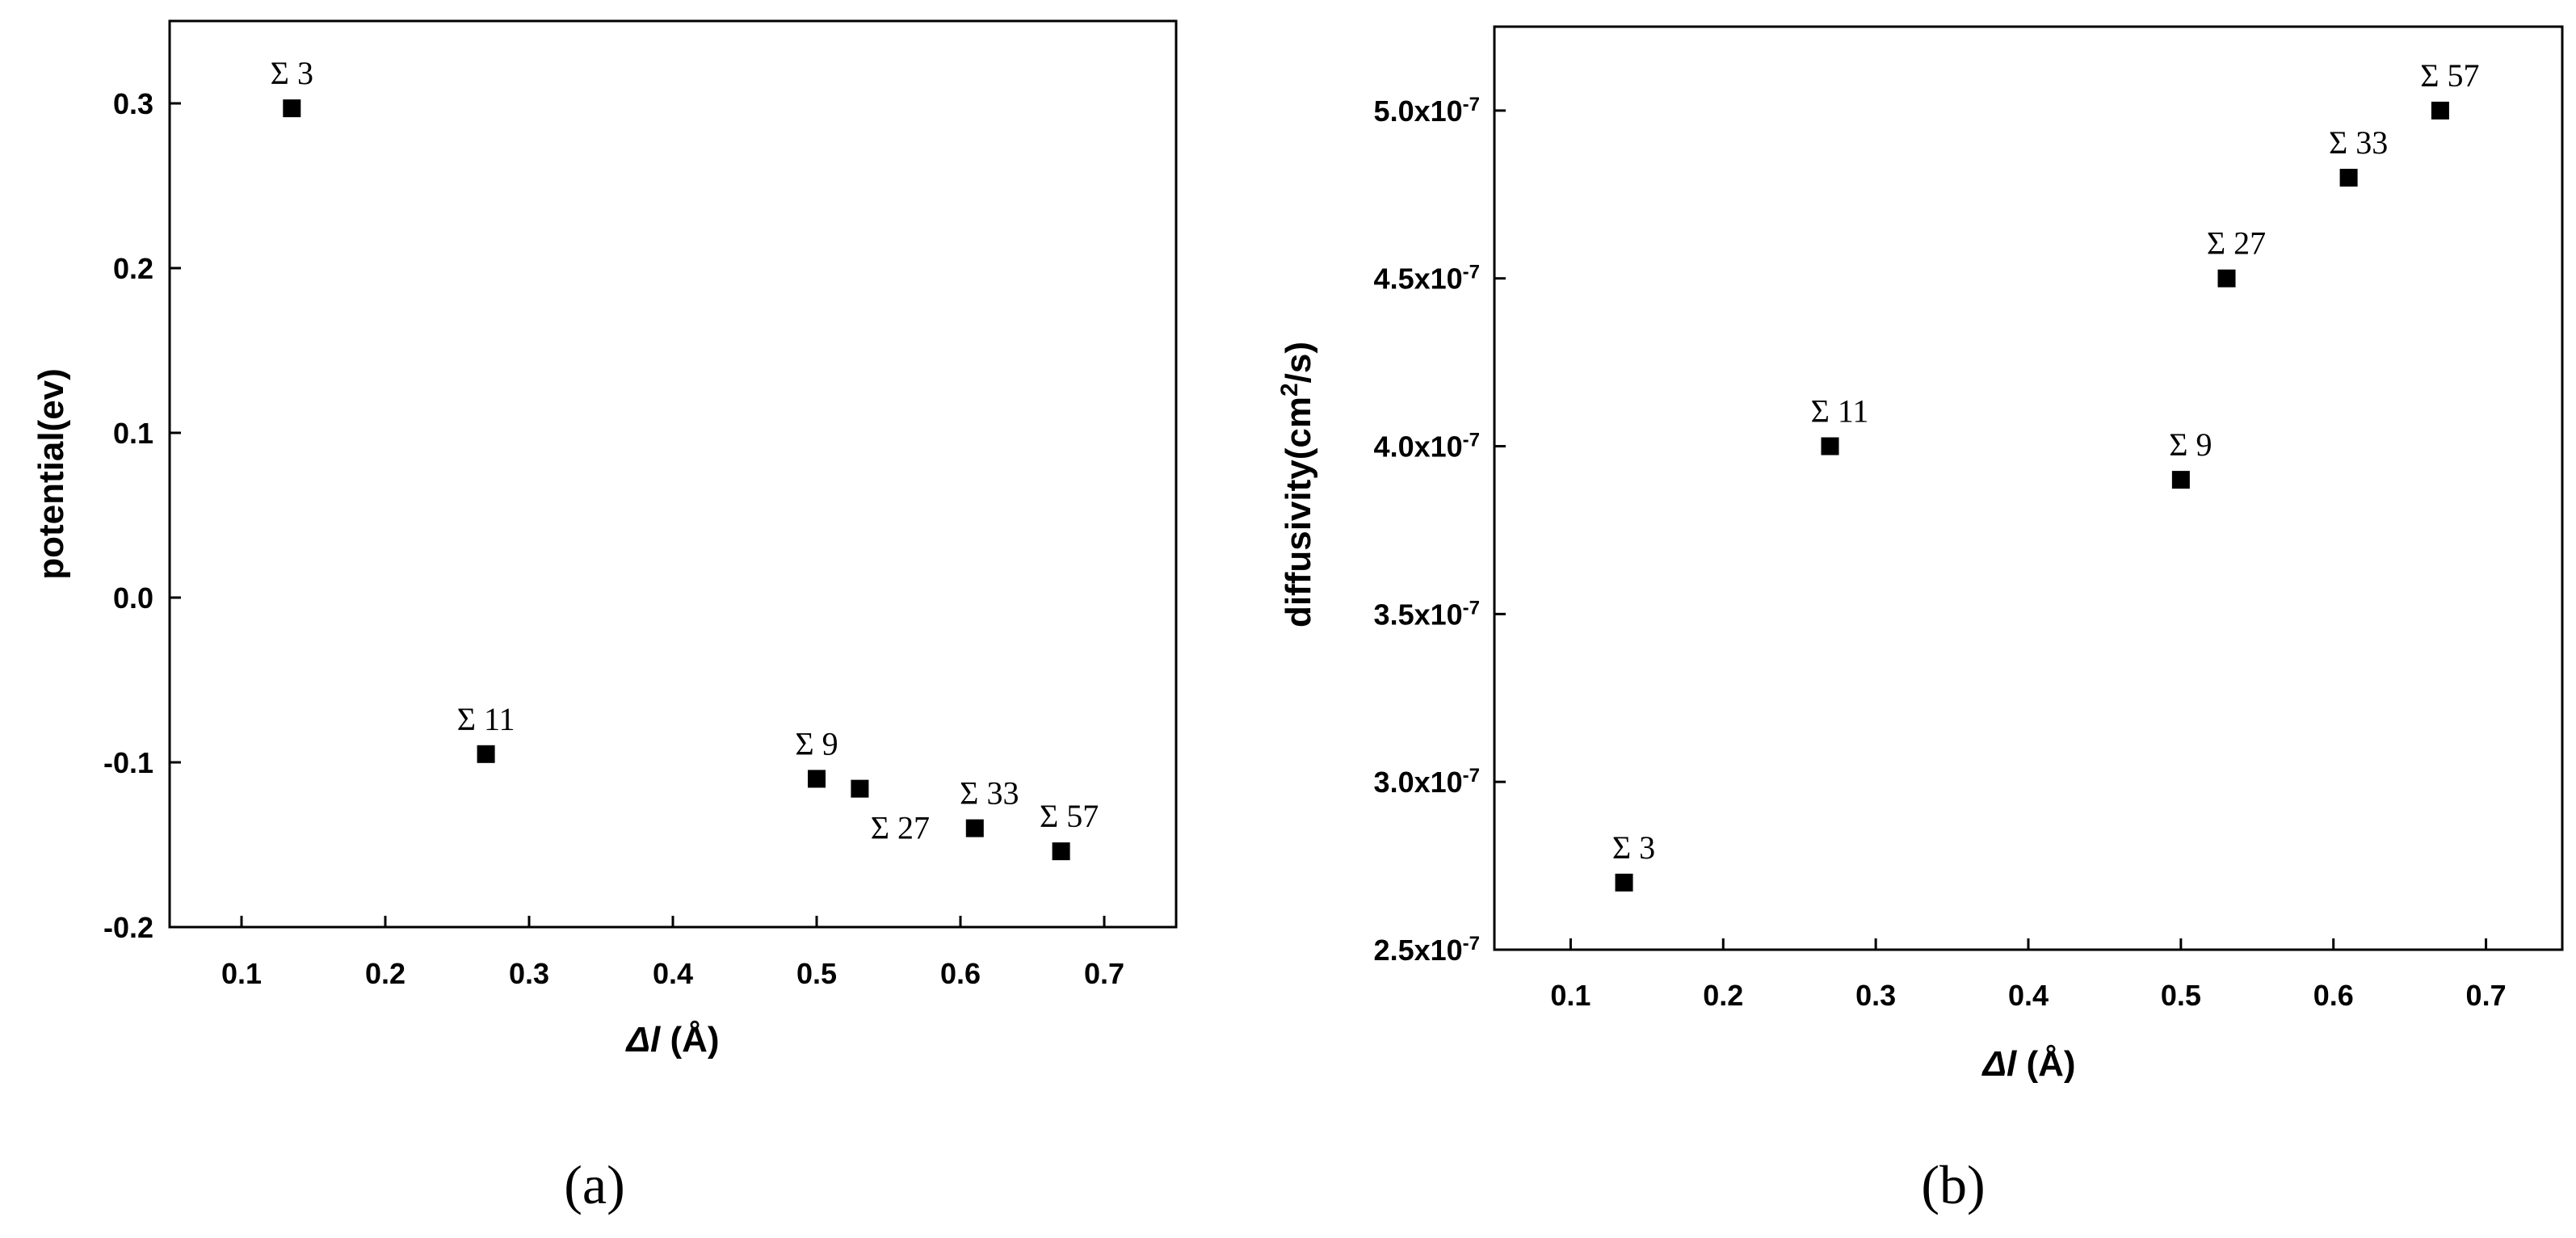 This screenshot has height=1238, width=2576. I want to click on panel-b-x-axis-unit: (Å), so click(2046, 1064).